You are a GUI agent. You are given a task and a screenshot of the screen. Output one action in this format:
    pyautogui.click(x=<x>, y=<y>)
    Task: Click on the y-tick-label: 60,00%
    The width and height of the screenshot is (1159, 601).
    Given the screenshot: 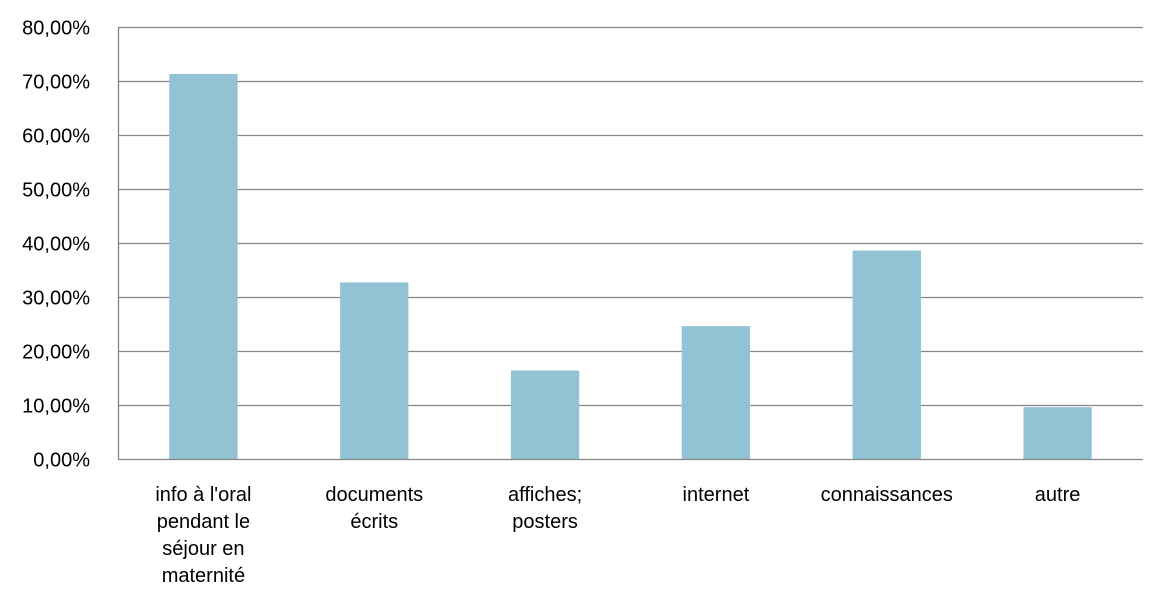 What is the action you would take?
    pyautogui.click(x=56, y=137)
    